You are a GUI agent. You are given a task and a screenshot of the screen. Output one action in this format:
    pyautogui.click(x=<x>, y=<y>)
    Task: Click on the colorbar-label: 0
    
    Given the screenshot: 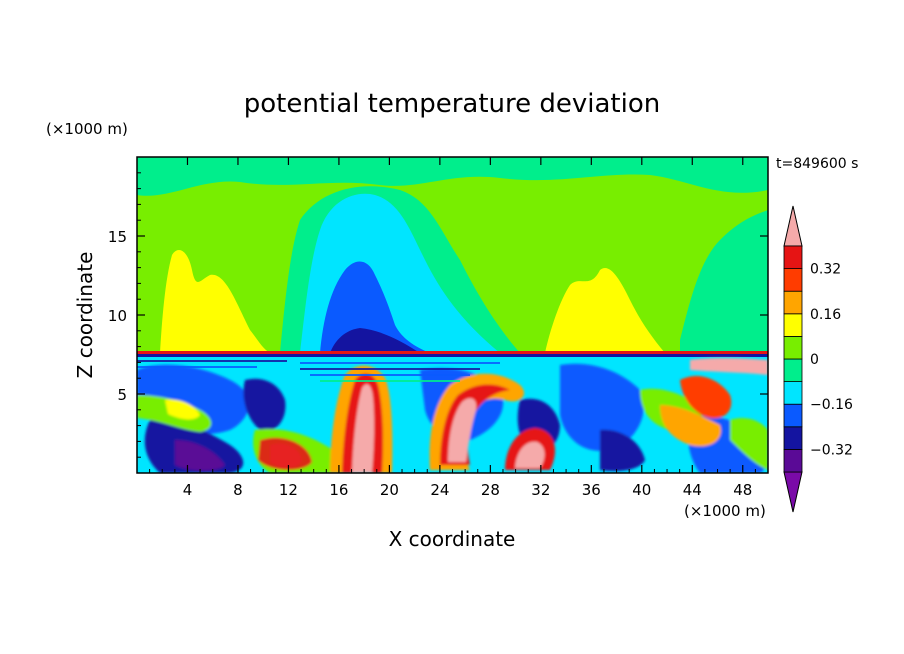 What is the action you would take?
    pyautogui.click(x=814, y=360)
    